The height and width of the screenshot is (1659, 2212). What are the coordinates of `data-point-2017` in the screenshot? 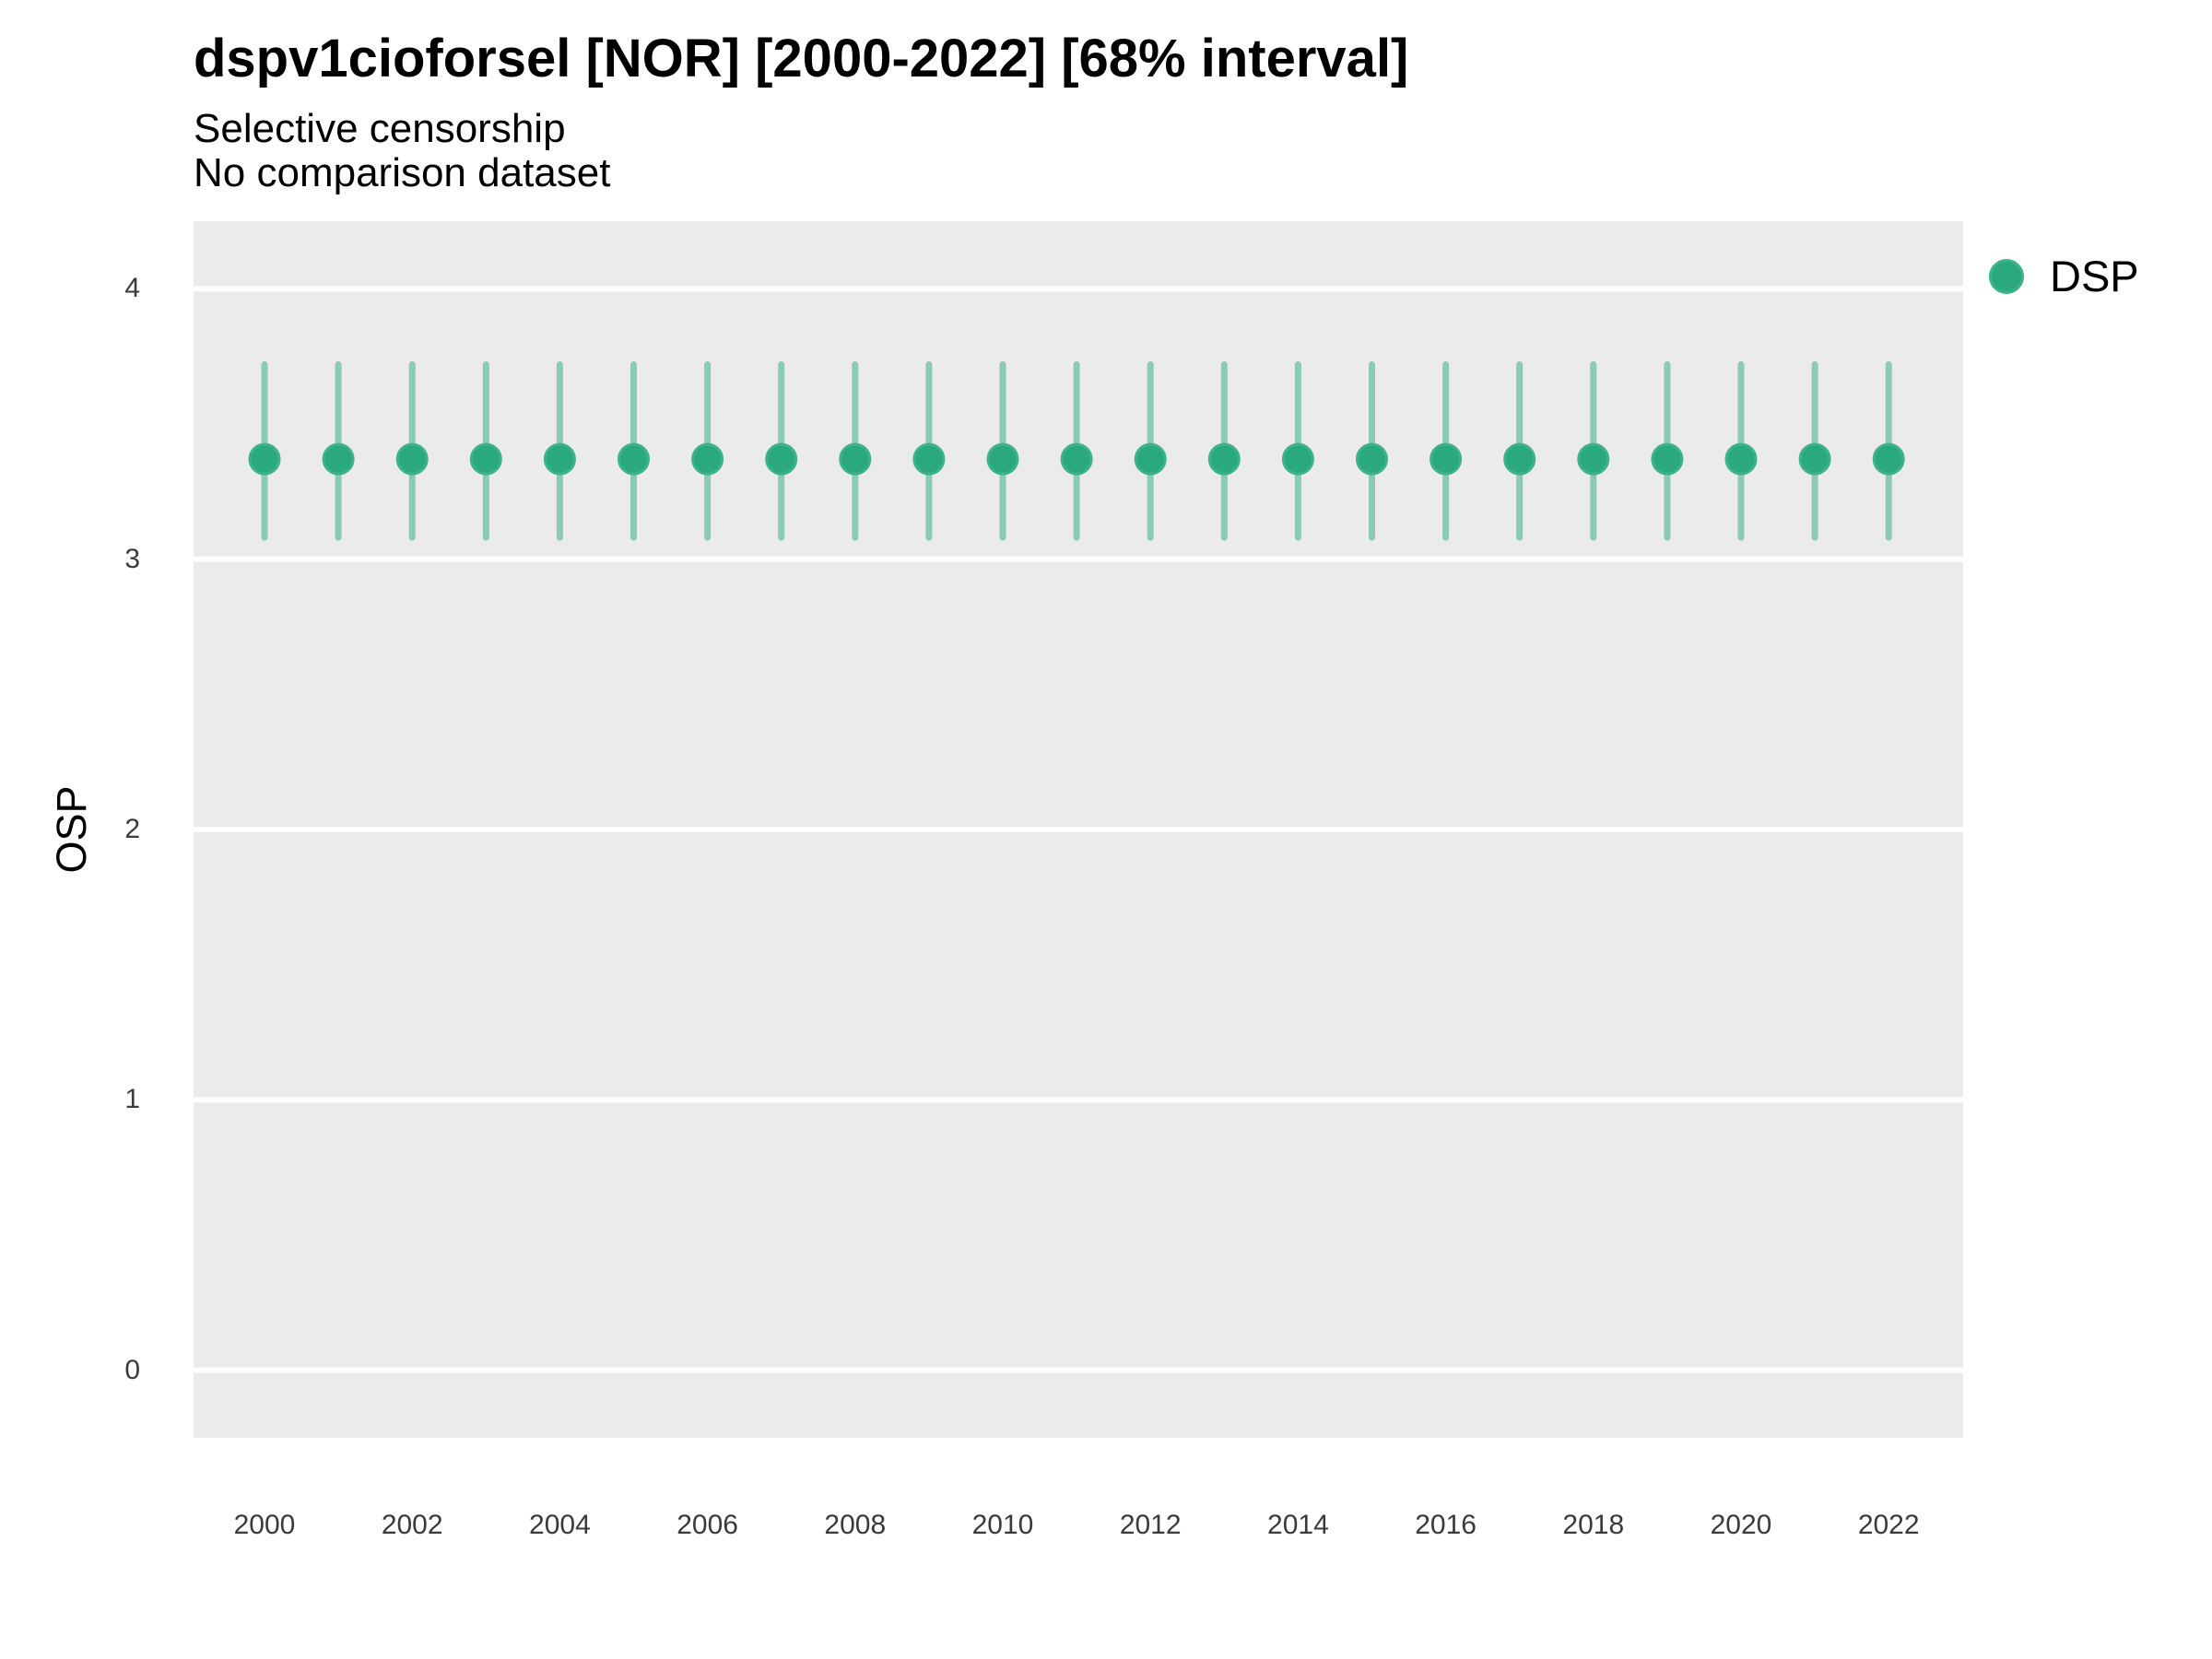 It's located at (1519, 459).